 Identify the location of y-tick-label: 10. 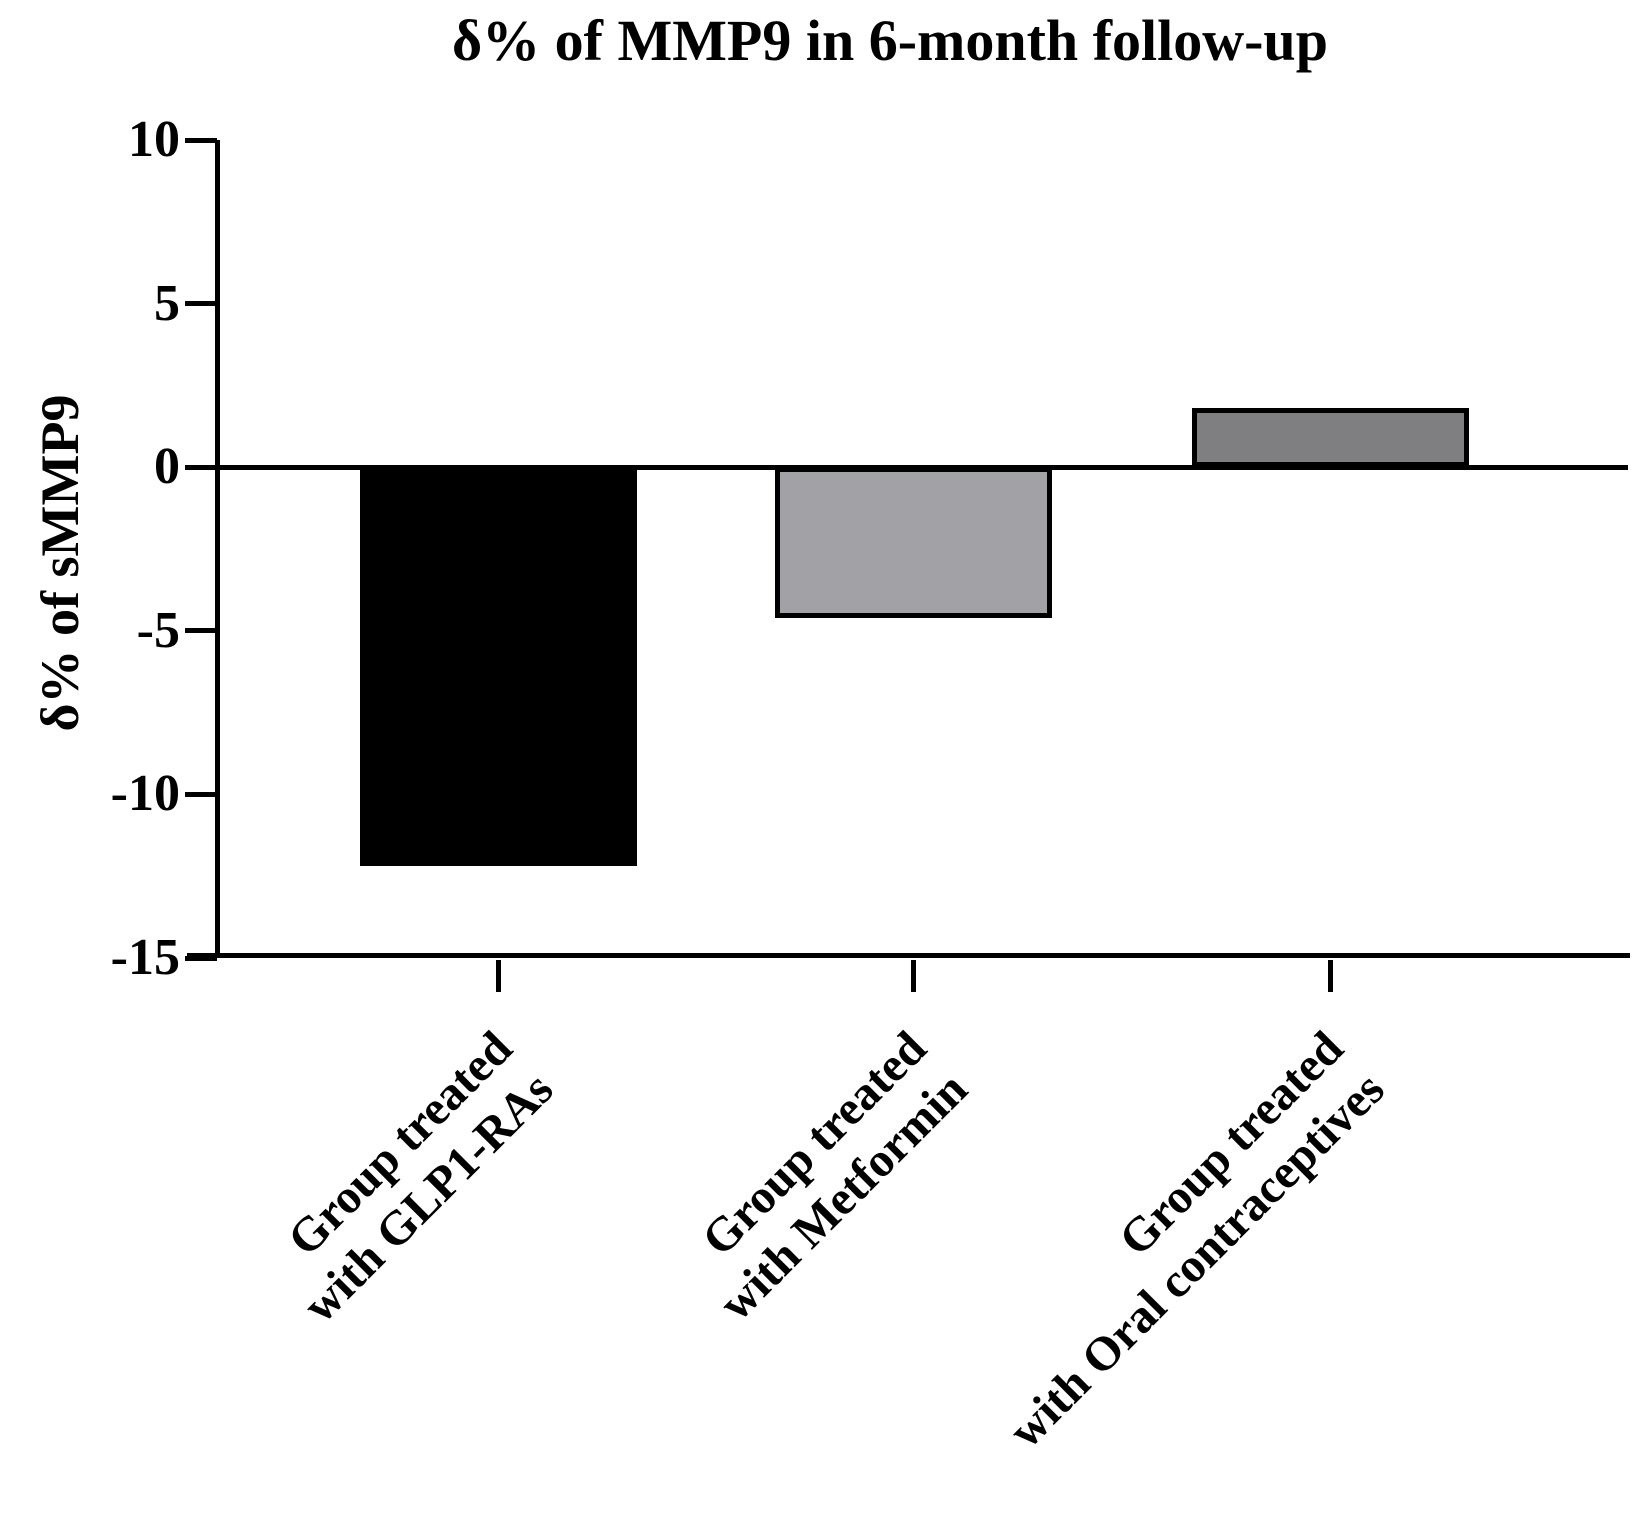
(154, 139).